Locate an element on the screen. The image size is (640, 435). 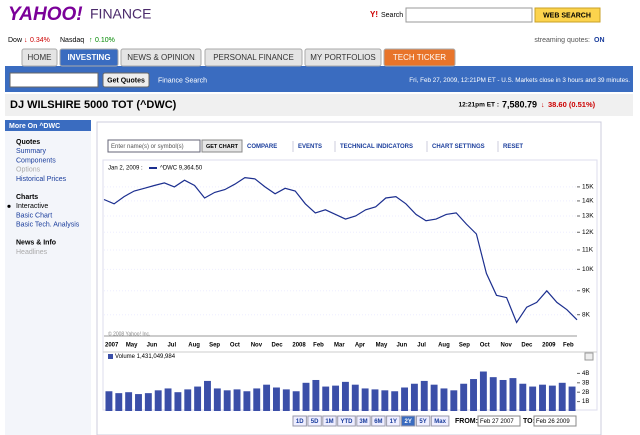
y-tick-label: 1B is located at coordinates (585, 402).